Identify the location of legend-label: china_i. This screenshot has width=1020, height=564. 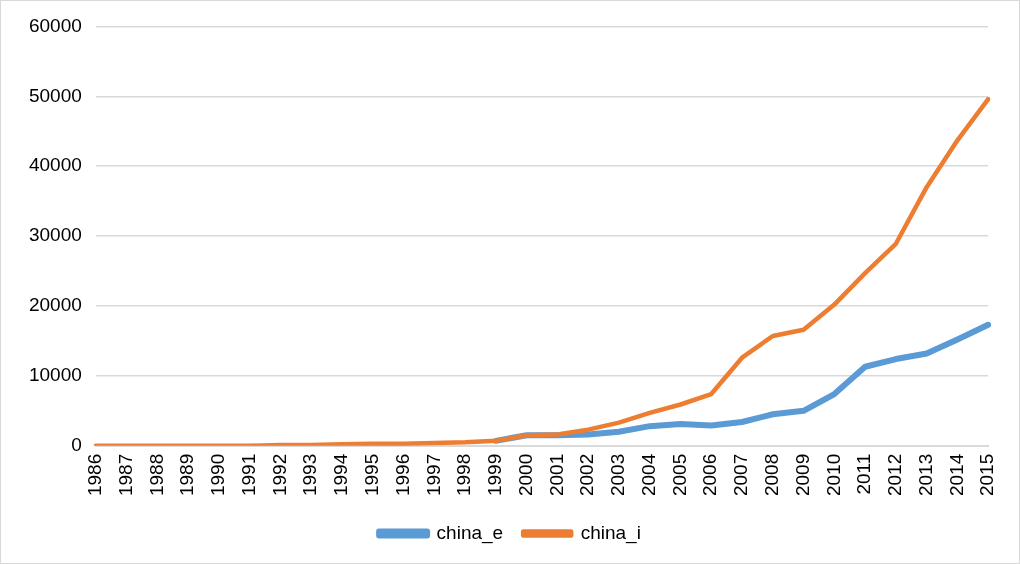
(610, 532).